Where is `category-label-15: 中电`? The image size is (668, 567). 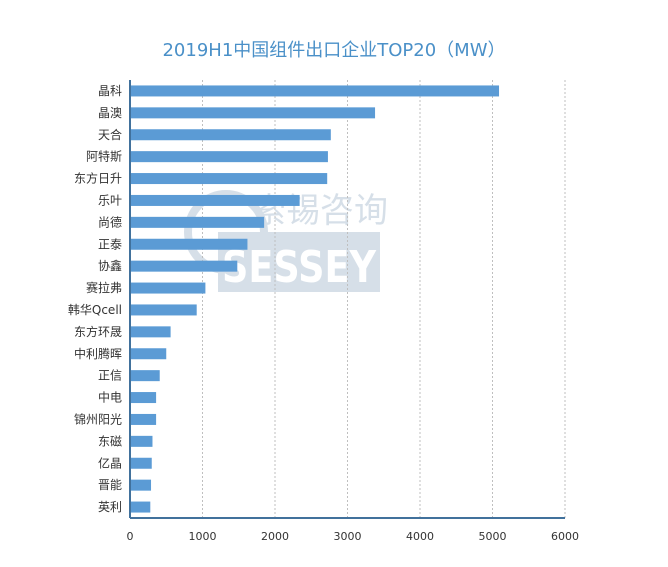
category-label-15: 中电 is located at coordinates (110, 397).